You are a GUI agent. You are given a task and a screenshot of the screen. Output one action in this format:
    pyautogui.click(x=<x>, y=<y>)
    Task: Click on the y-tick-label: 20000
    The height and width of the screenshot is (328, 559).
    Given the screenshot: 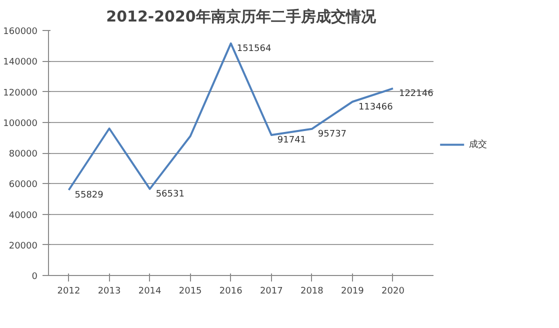 What is the action you would take?
    pyautogui.click(x=23, y=246)
    